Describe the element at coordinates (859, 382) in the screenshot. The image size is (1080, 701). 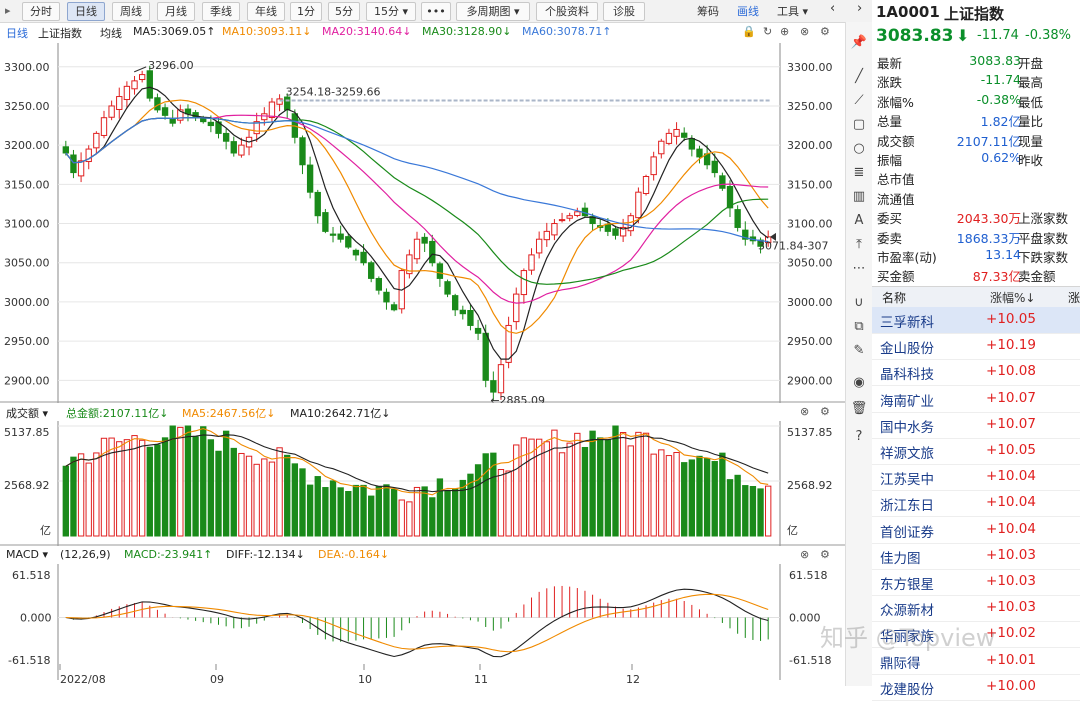
I see `eye-icon: ◉` at that location.